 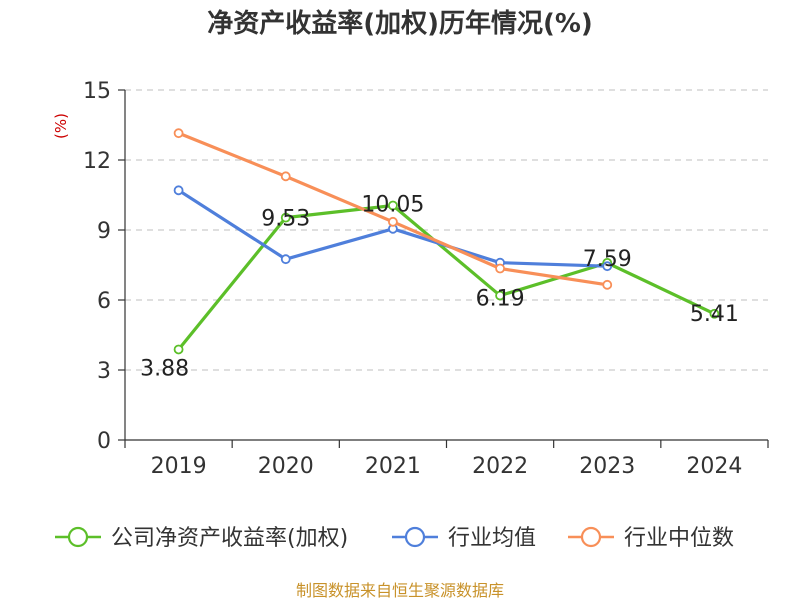 I want to click on data-label: 6.19, so click(x=500, y=299).